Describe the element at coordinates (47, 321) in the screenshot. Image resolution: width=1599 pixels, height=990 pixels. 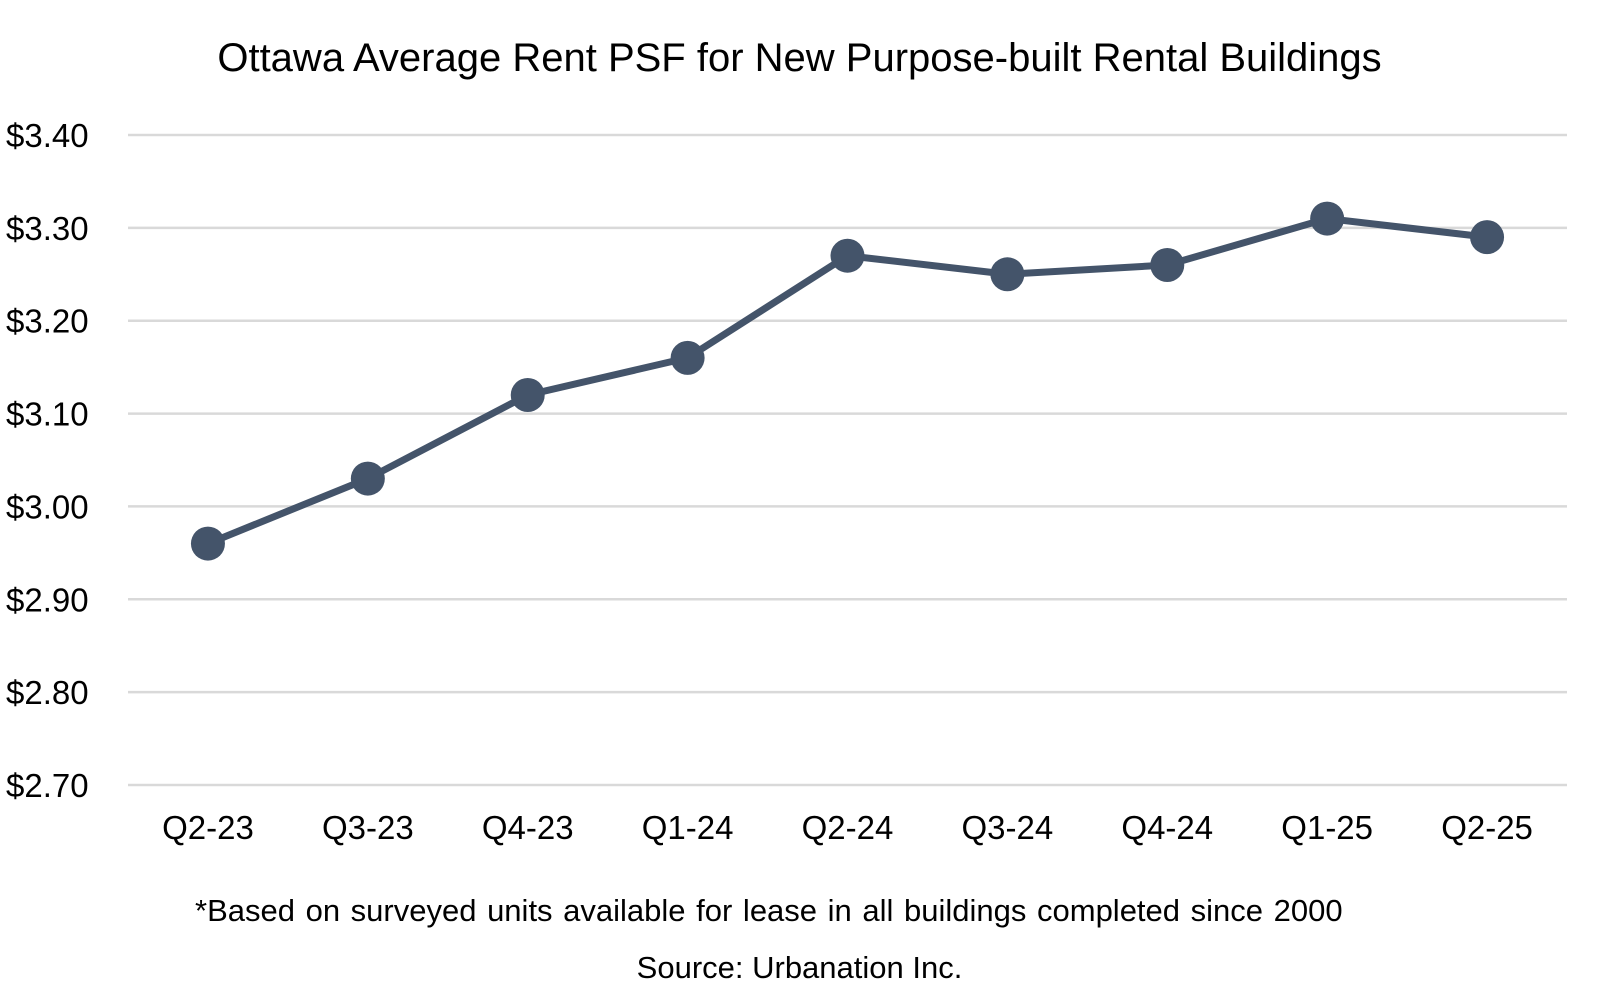
I see `y-tick-label: $3.20` at that location.